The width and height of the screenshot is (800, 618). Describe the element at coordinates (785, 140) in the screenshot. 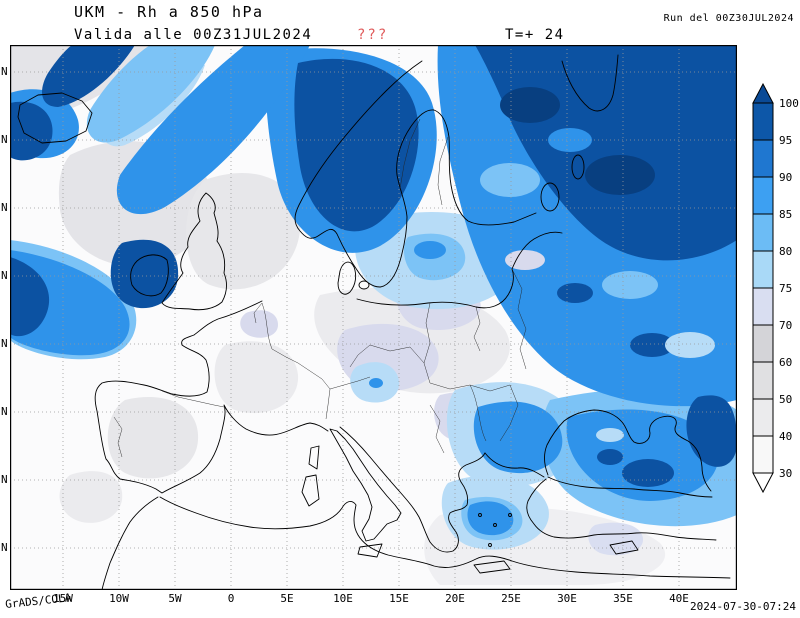

I see `colorbar-label: 95` at that location.